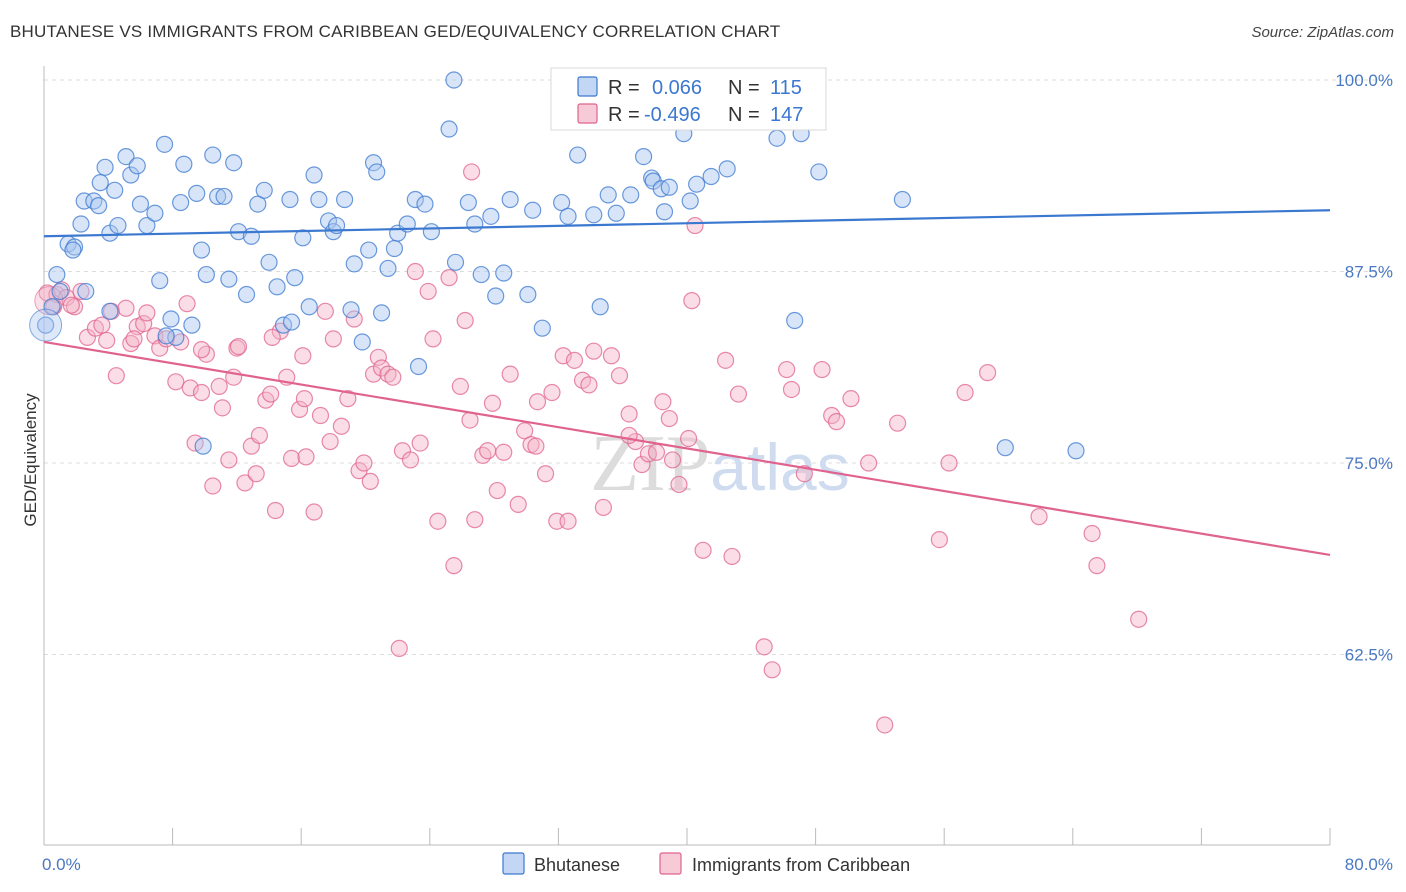  I want to click on series-legend: Bhutanese Immigrants from Caribbean, so click(706, 863).